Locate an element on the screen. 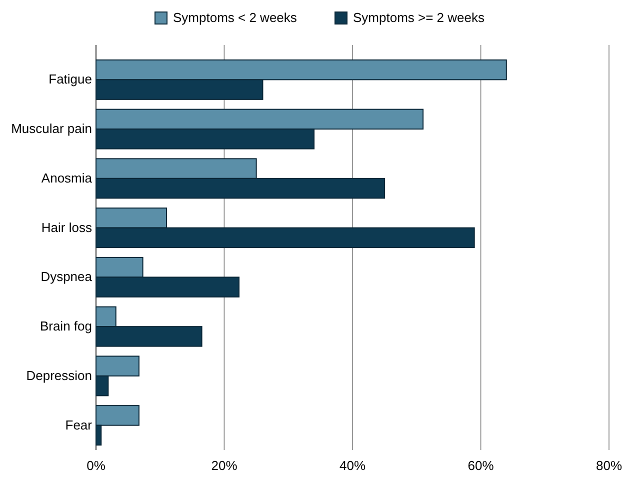 This screenshot has width=627, height=480. y-tick-label: Brain fog is located at coordinates (66, 326).